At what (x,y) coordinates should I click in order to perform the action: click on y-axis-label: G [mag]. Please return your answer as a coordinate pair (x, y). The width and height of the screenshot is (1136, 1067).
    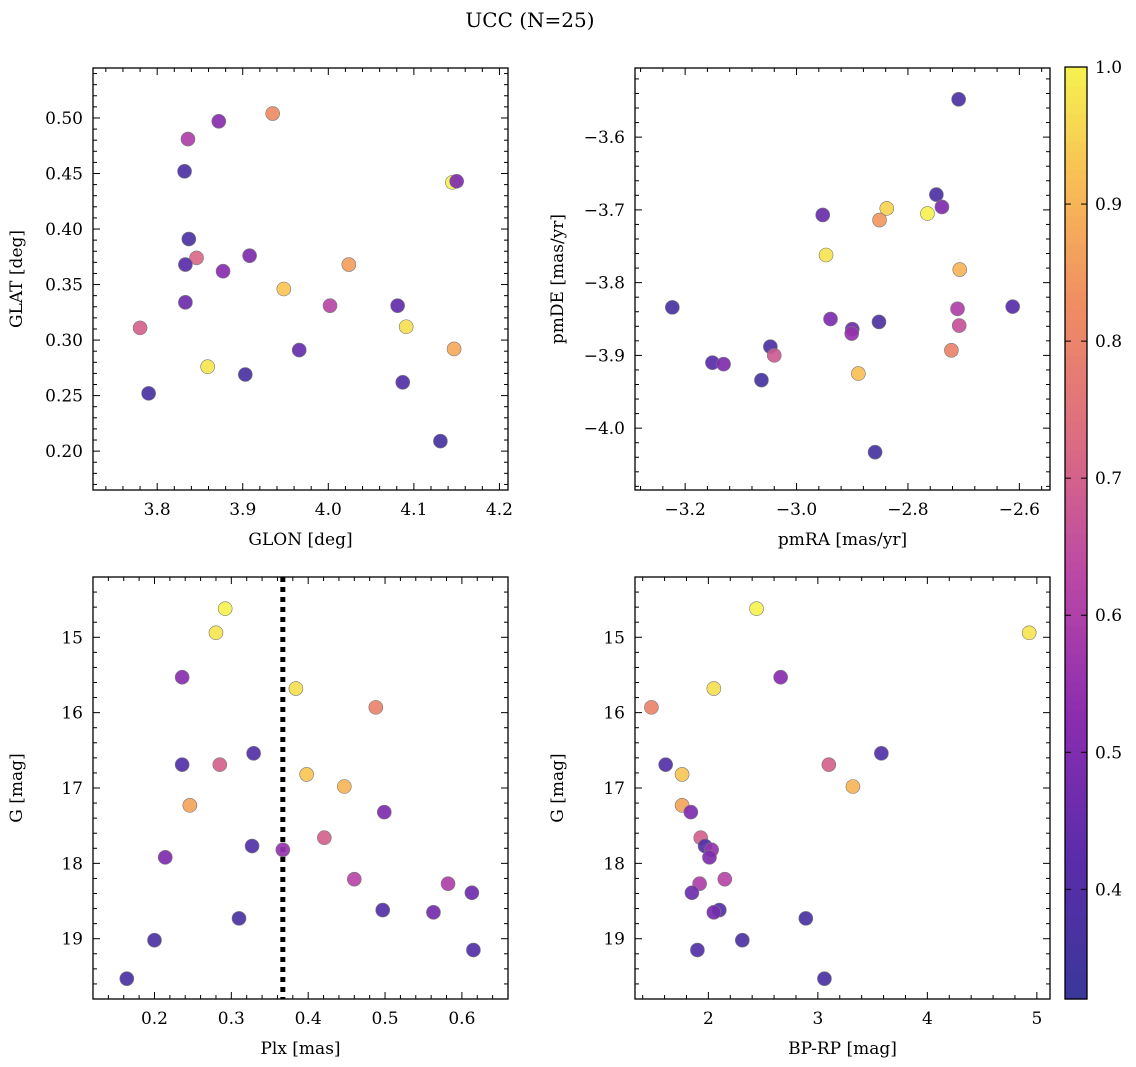
    Looking at the image, I should click on (17, 787).